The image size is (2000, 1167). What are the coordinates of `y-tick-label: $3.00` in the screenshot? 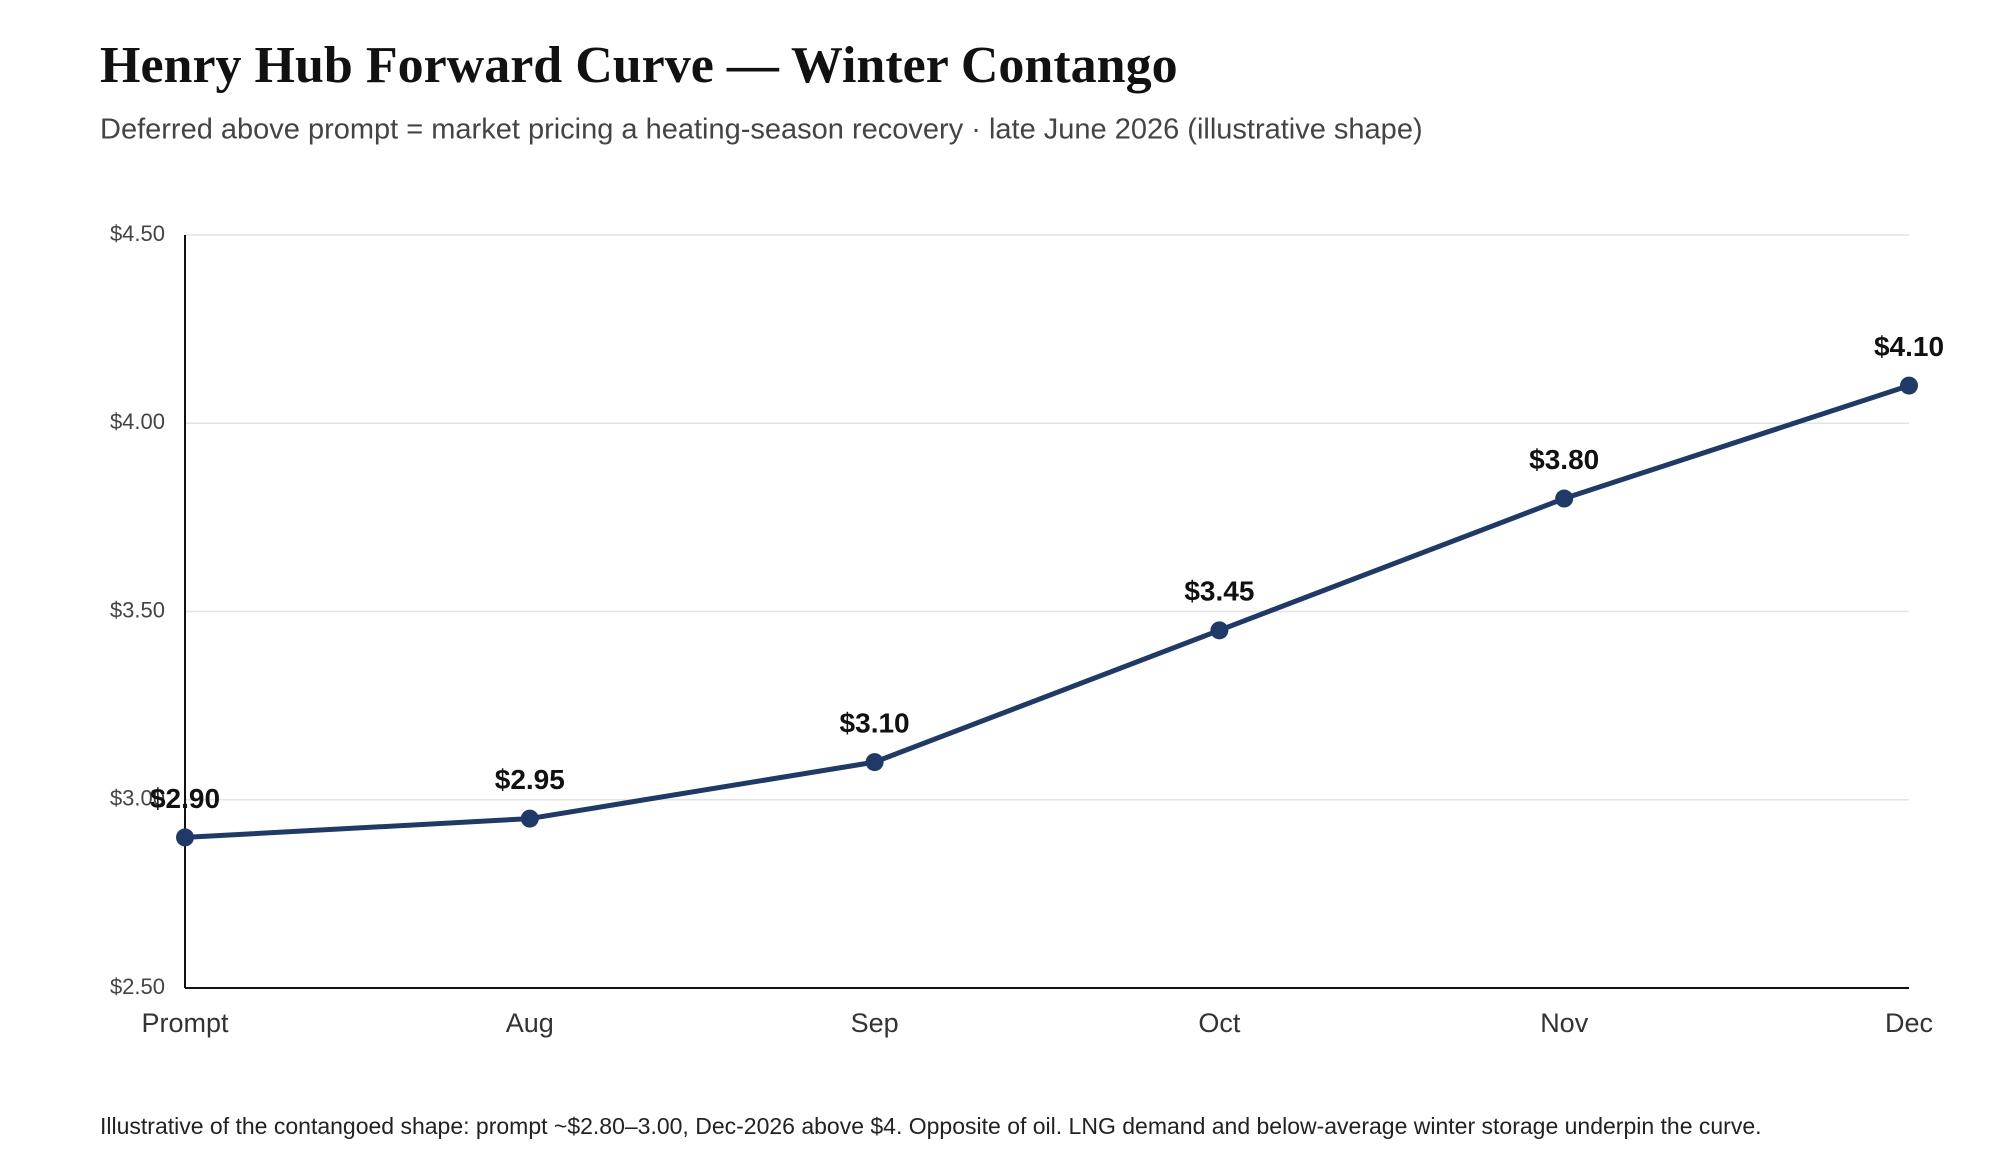 It's located at (137, 798).